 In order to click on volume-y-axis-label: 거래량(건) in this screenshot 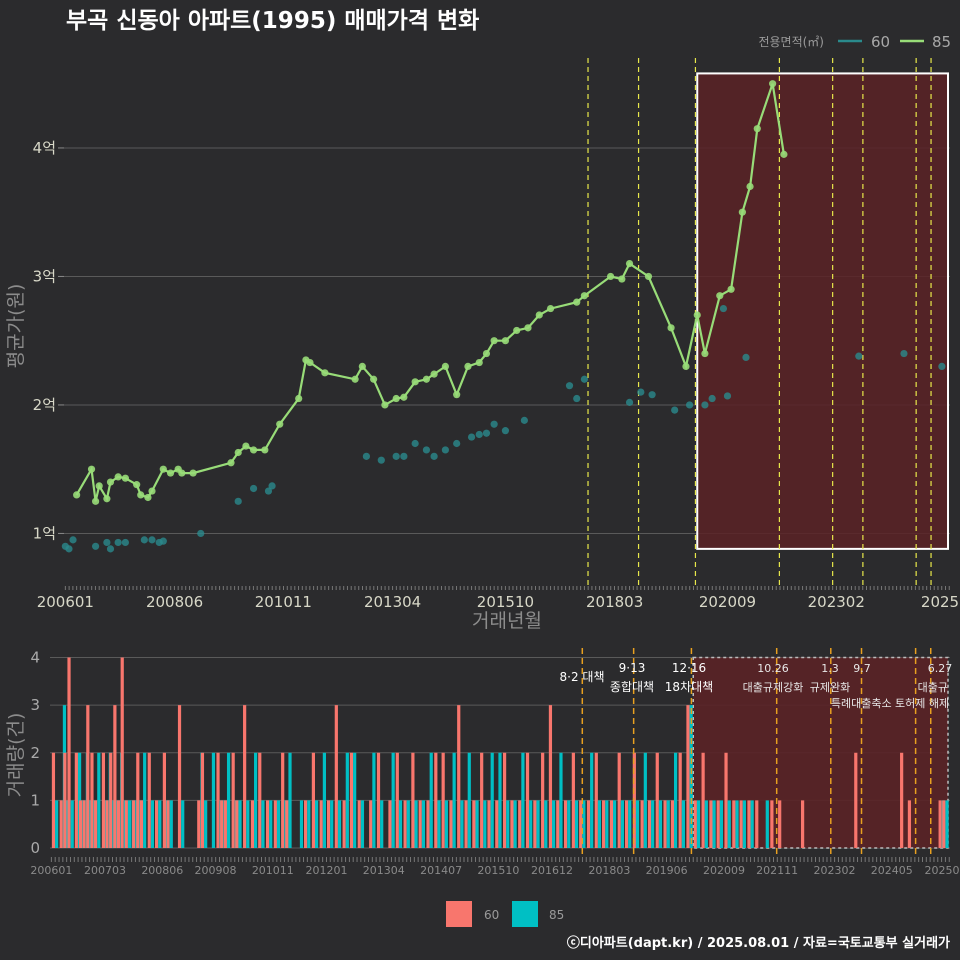, I will do `click(16, 755)`.